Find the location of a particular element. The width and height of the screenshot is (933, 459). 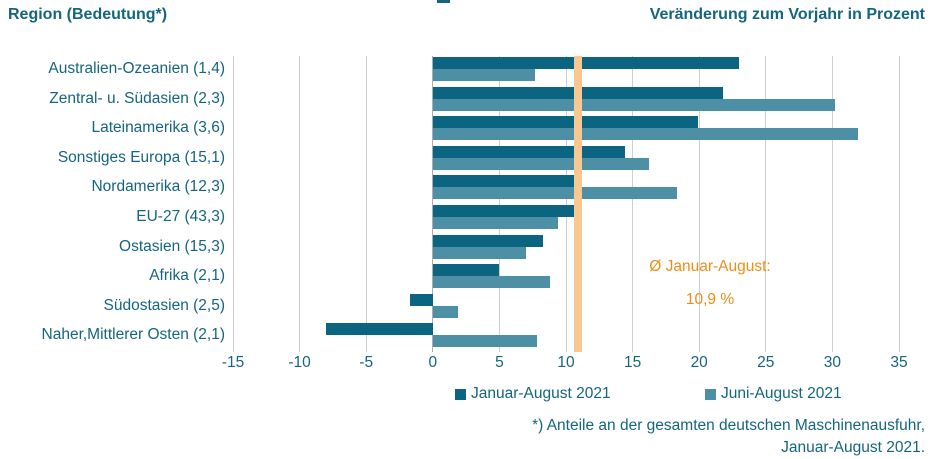

legend-swatch-juni-august is located at coordinates (710, 394).